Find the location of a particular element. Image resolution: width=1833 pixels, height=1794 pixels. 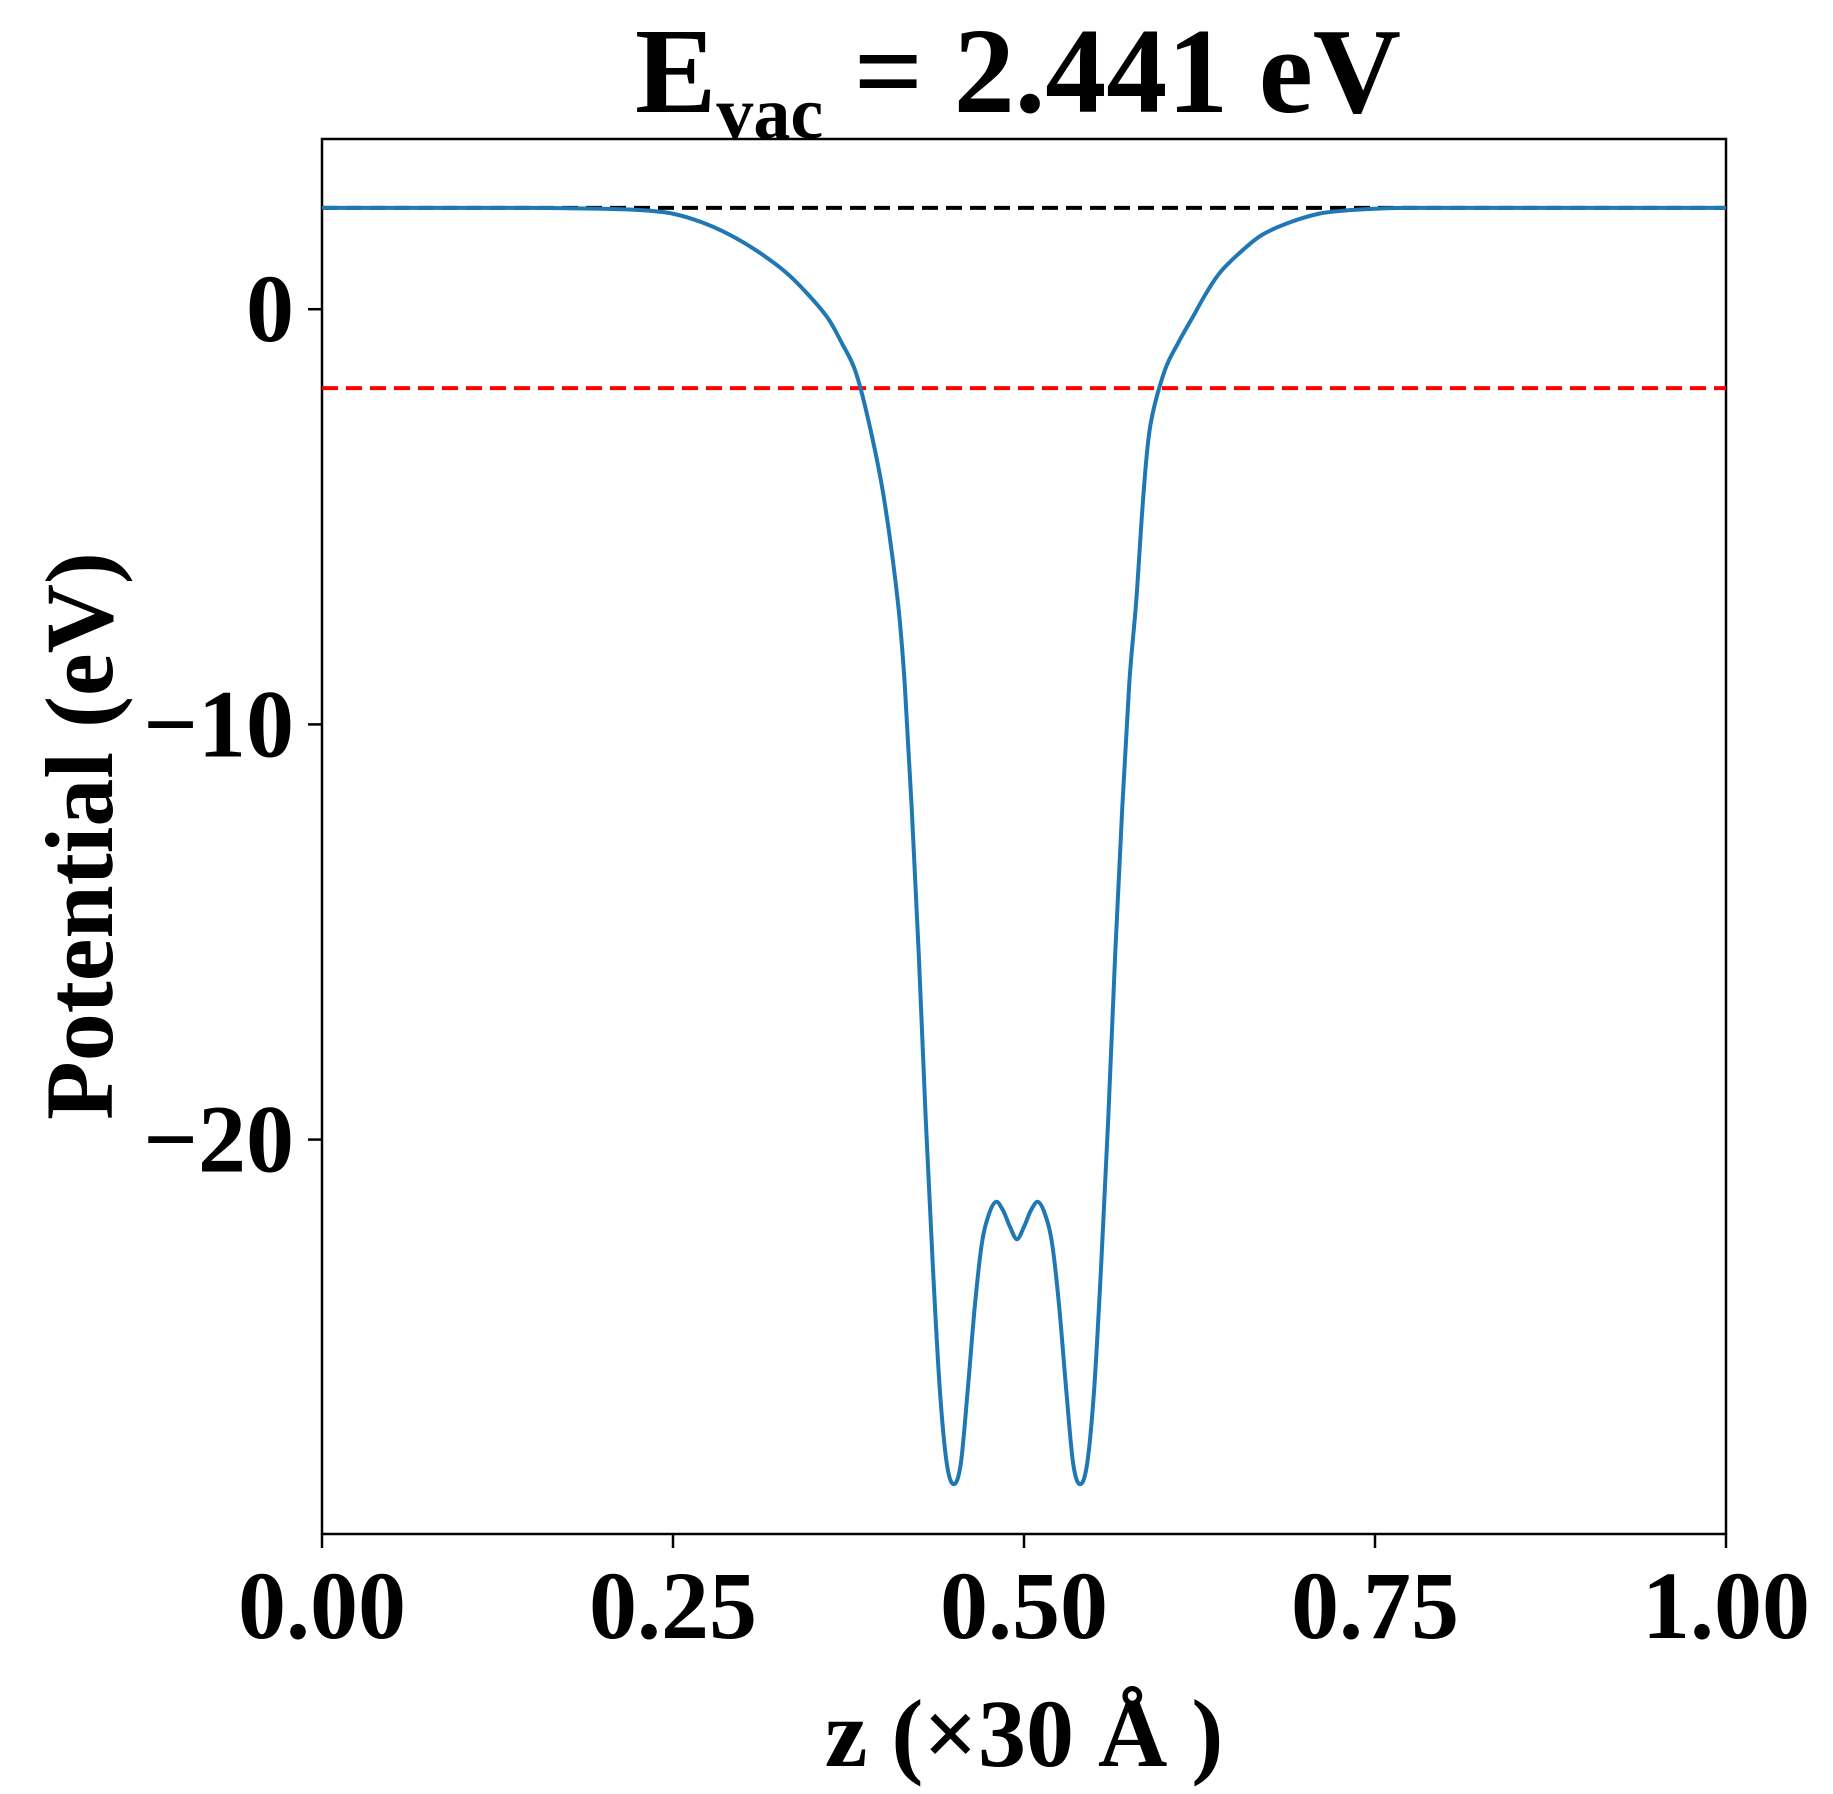

x-axis-label: z (×30 Å ) is located at coordinates (1024, 1733).